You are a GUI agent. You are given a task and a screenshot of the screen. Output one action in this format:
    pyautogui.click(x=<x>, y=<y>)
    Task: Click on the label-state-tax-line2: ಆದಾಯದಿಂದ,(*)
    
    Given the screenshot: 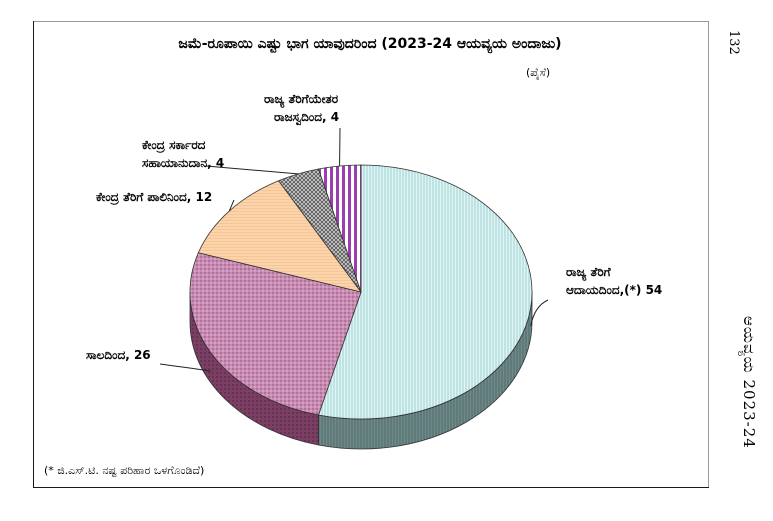 What is the action you would take?
    pyautogui.click(x=604, y=290)
    